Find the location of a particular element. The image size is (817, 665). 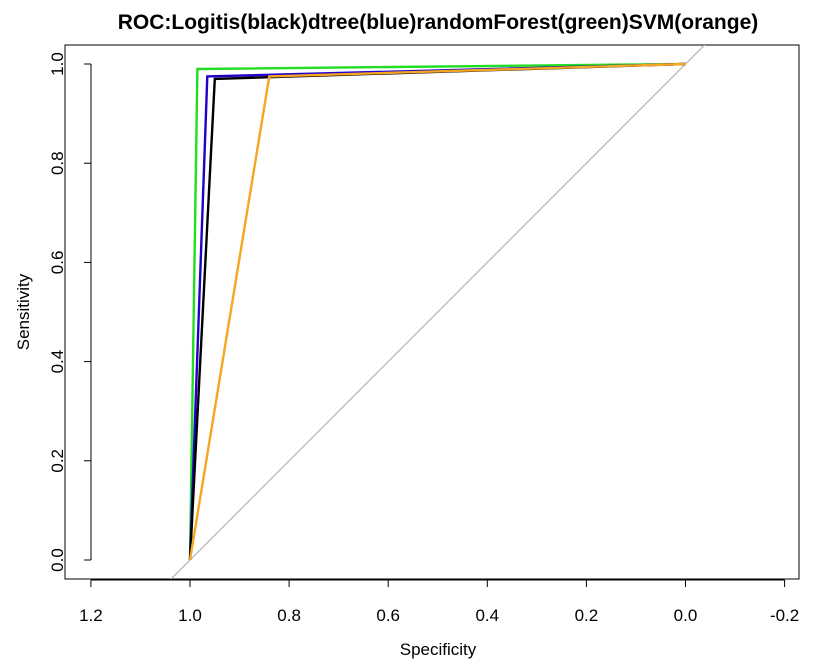

x-axis: 1.2 1.0 0.8 0.6 0.4 0.2 0.0 -0.2 is located at coordinates (439, 602).